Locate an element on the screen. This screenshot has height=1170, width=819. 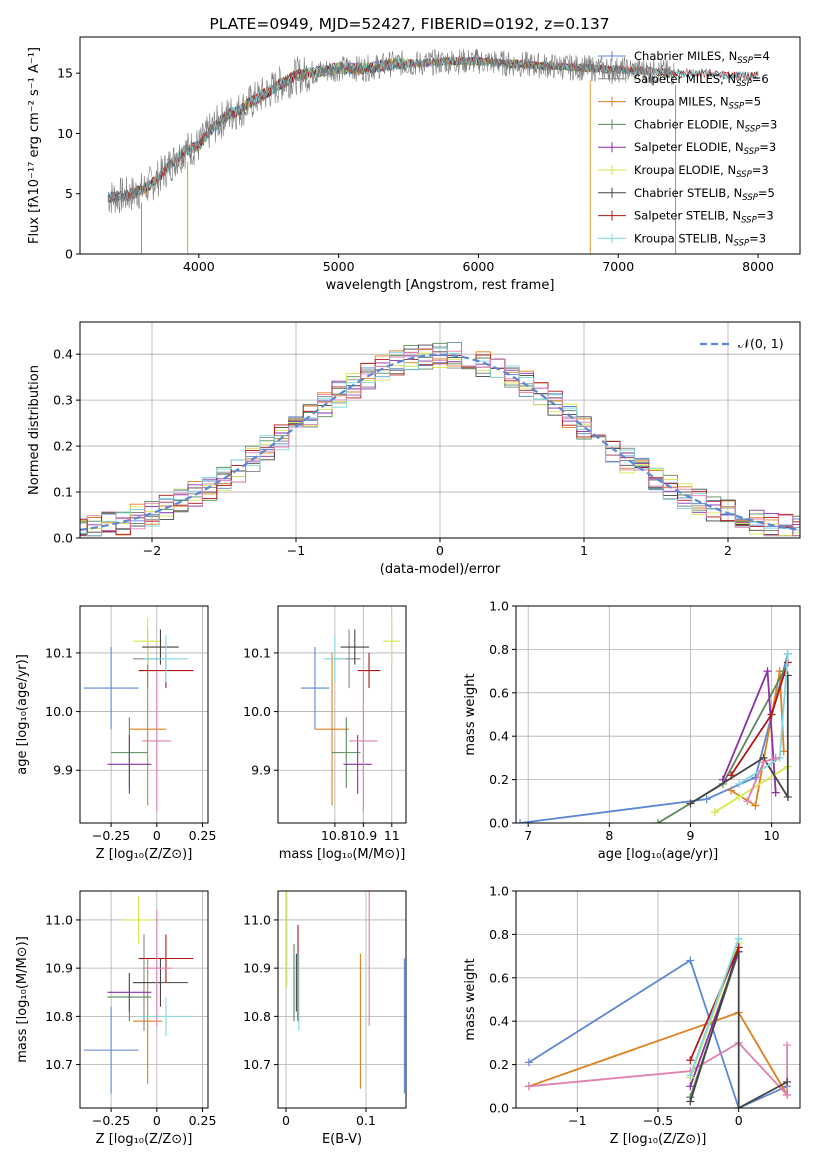
legend-label: Salpeter ELODIE, NSSP=3 is located at coordinates (705, 148).